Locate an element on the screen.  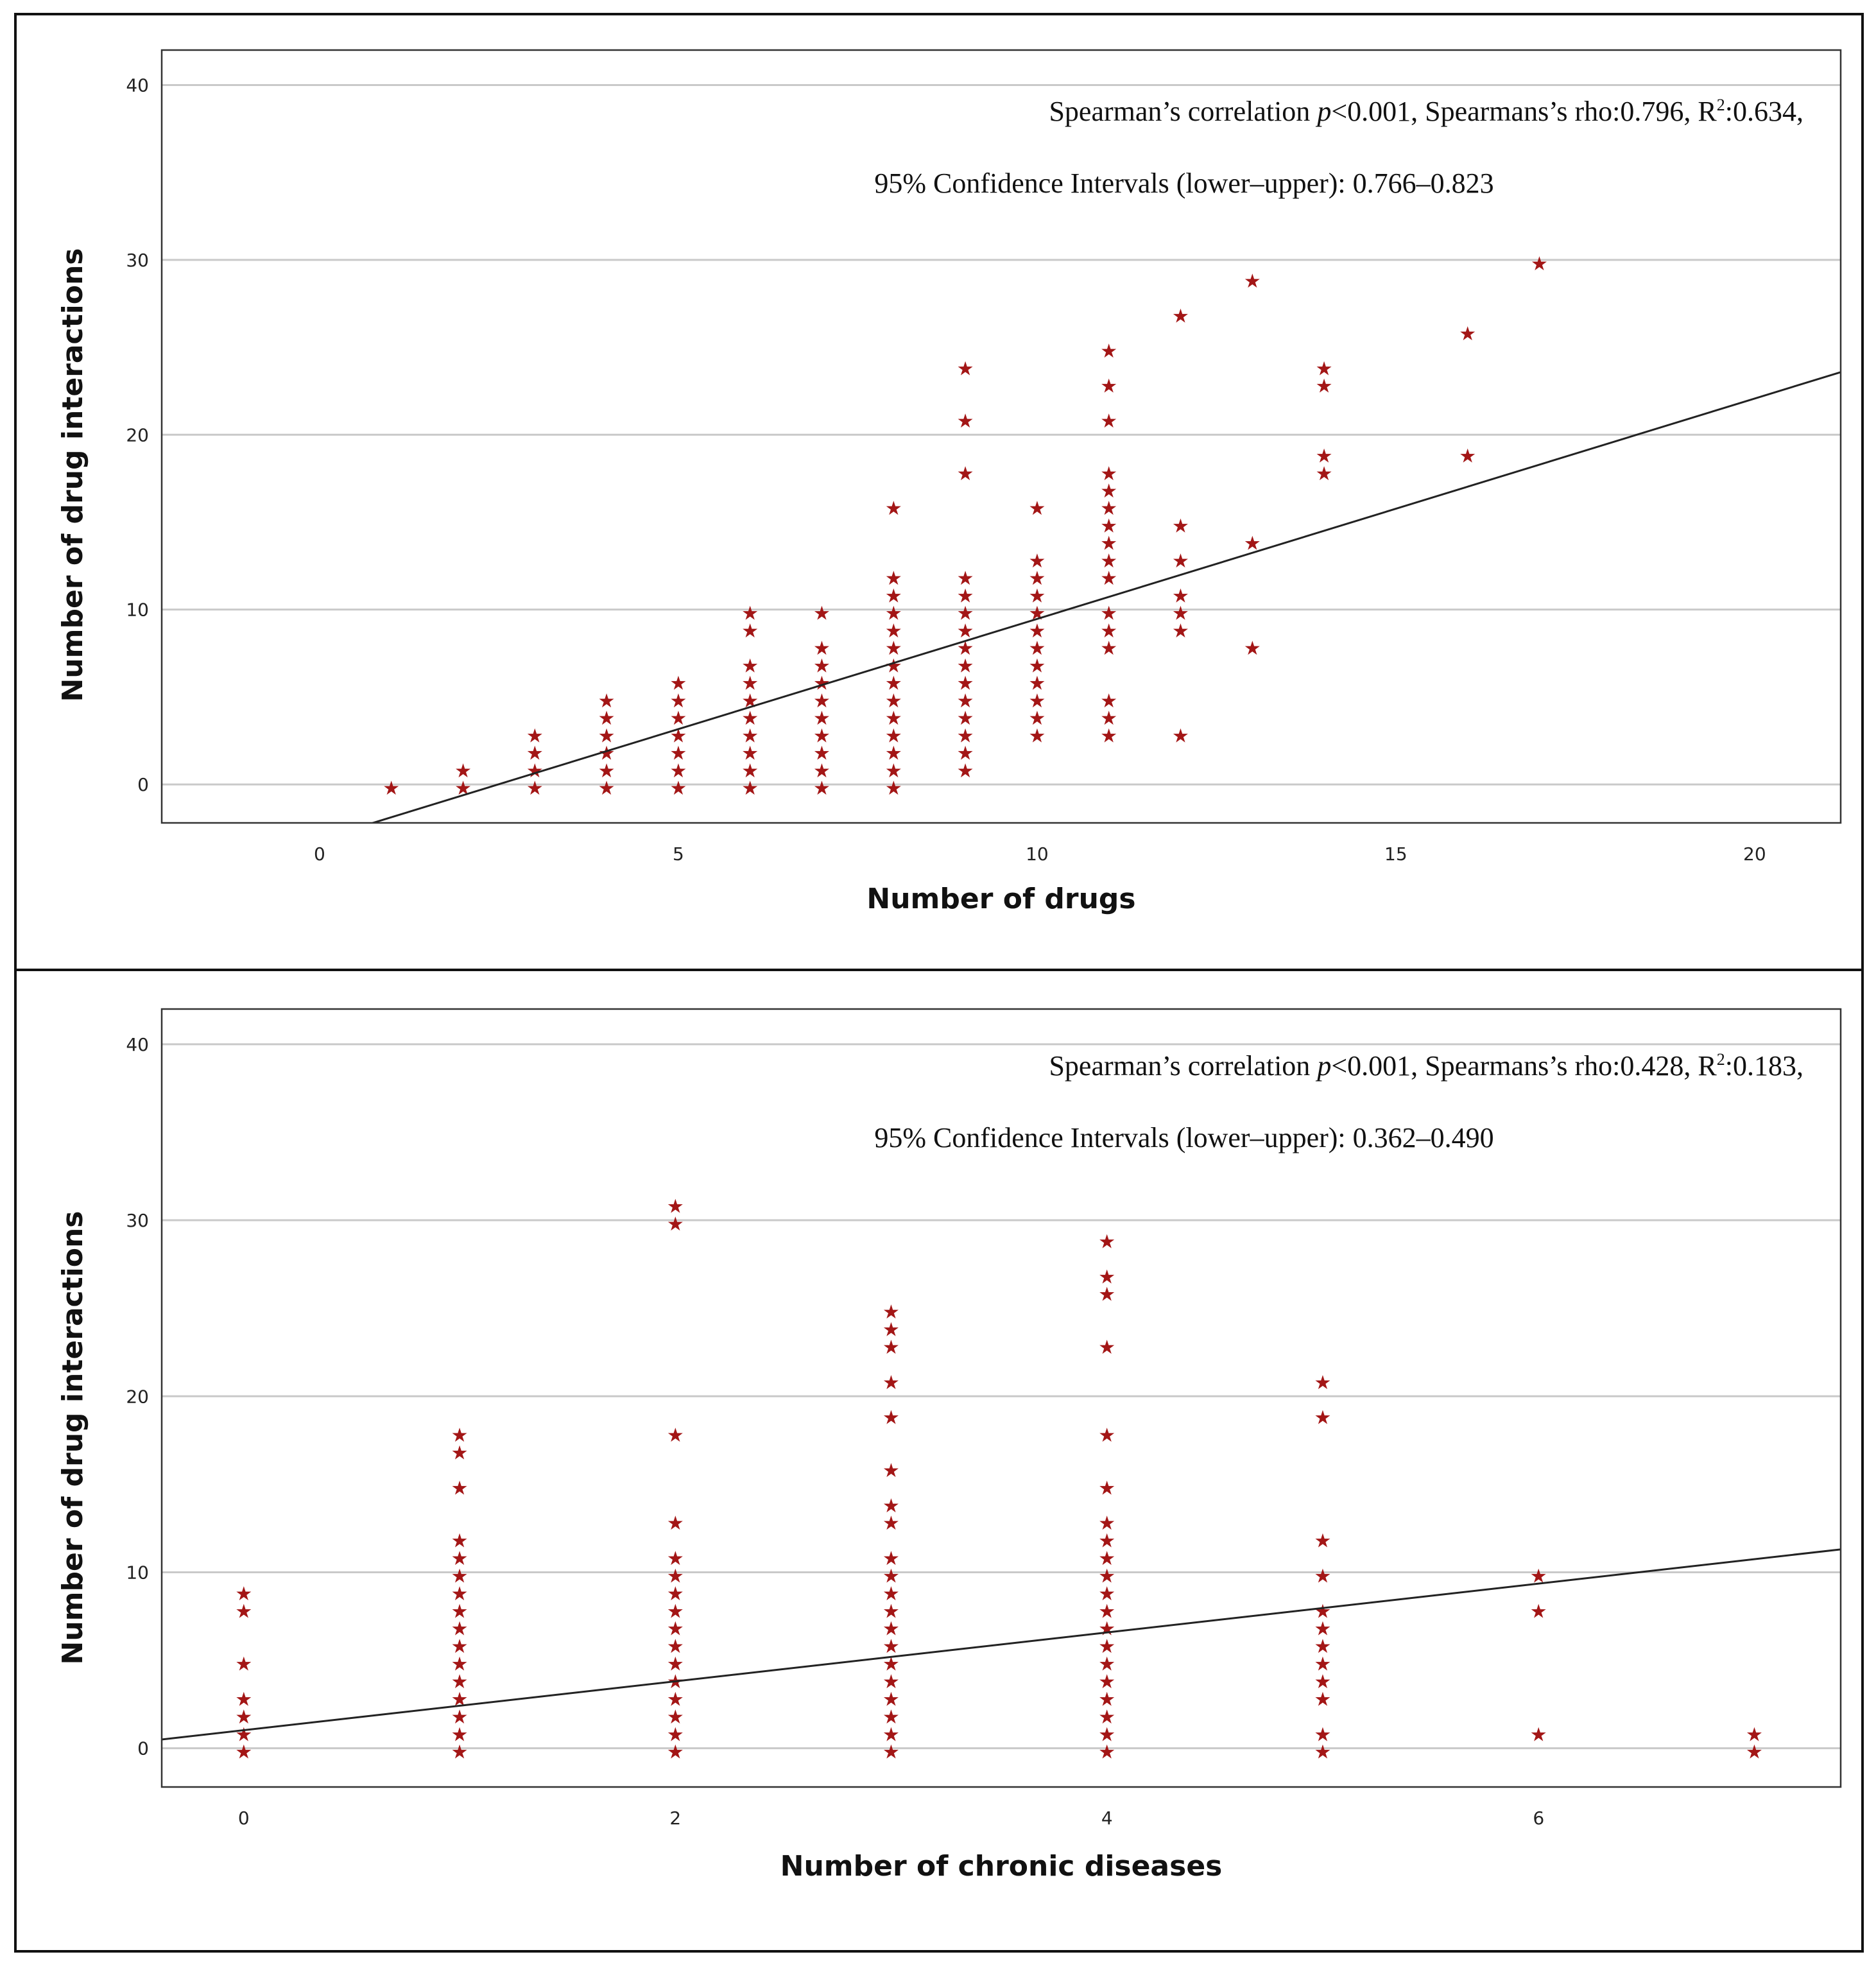
x-tick-label: 5 is located at coordinates (679, 854).